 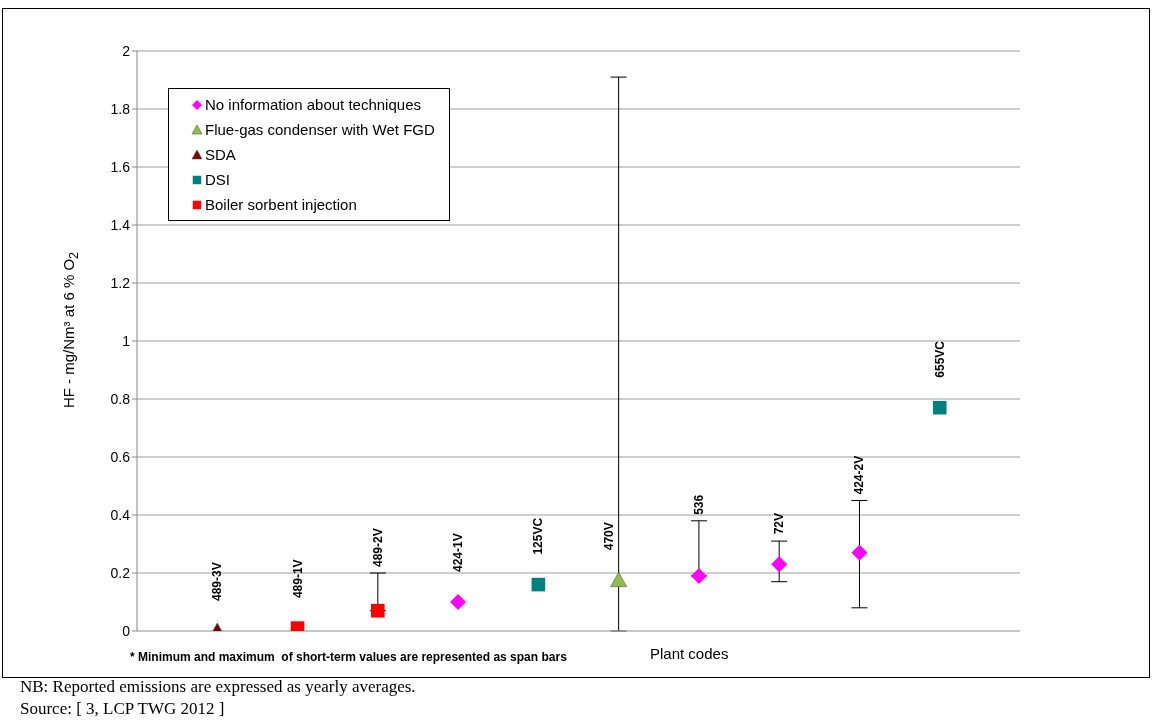 I want to click on legend-label: Flue-gas condenser with Wet FGD, so click(x=320, y=130).